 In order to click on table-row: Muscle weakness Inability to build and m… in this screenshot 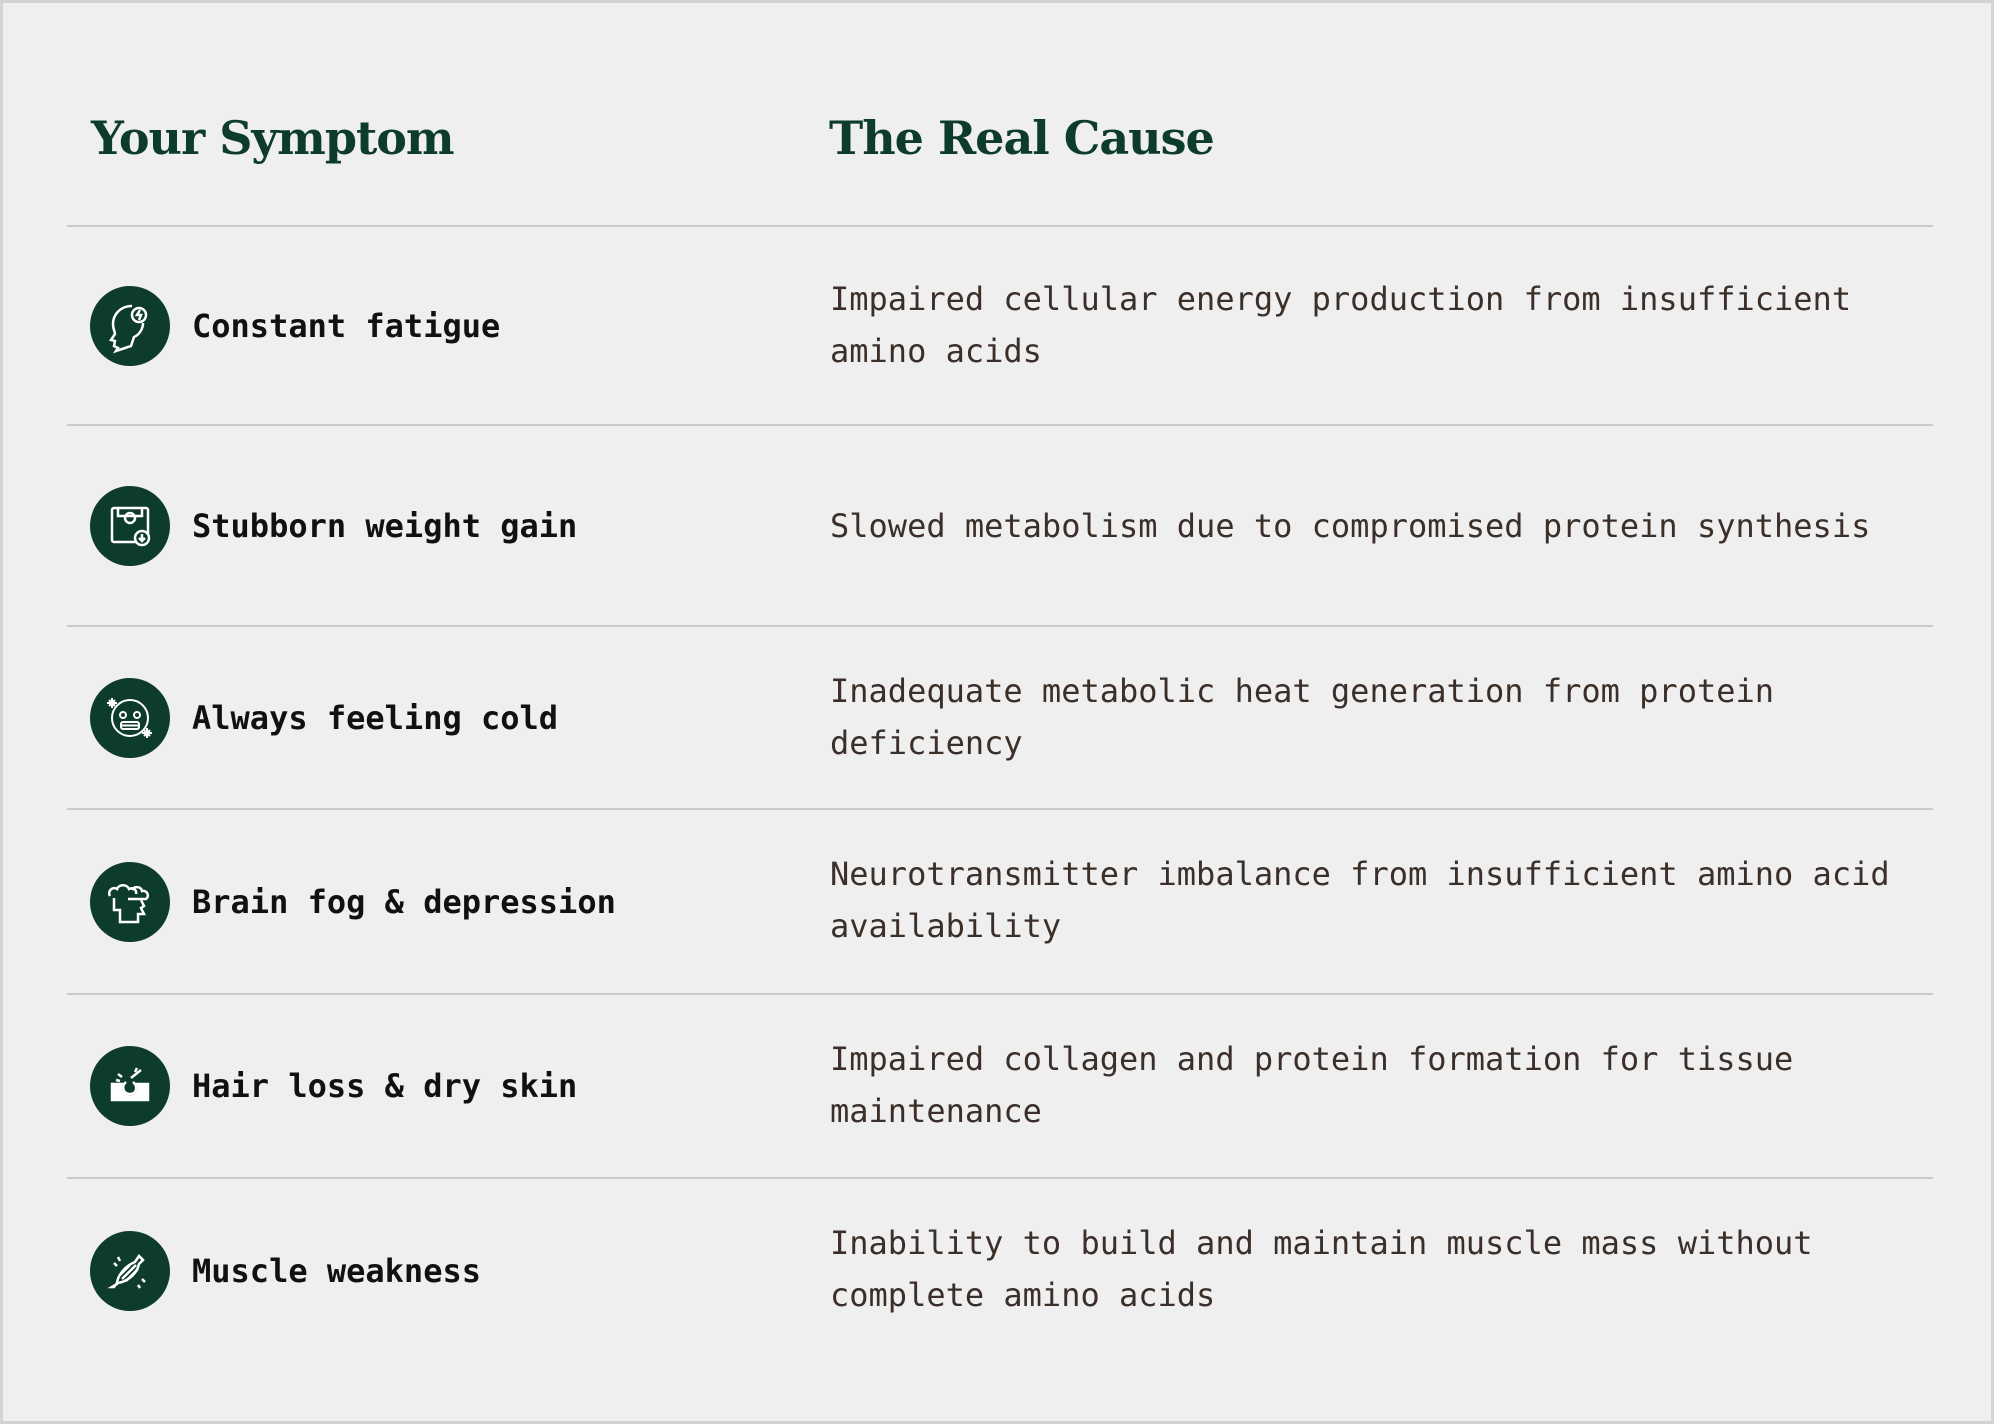, I will do `click(1000, 1270)`.